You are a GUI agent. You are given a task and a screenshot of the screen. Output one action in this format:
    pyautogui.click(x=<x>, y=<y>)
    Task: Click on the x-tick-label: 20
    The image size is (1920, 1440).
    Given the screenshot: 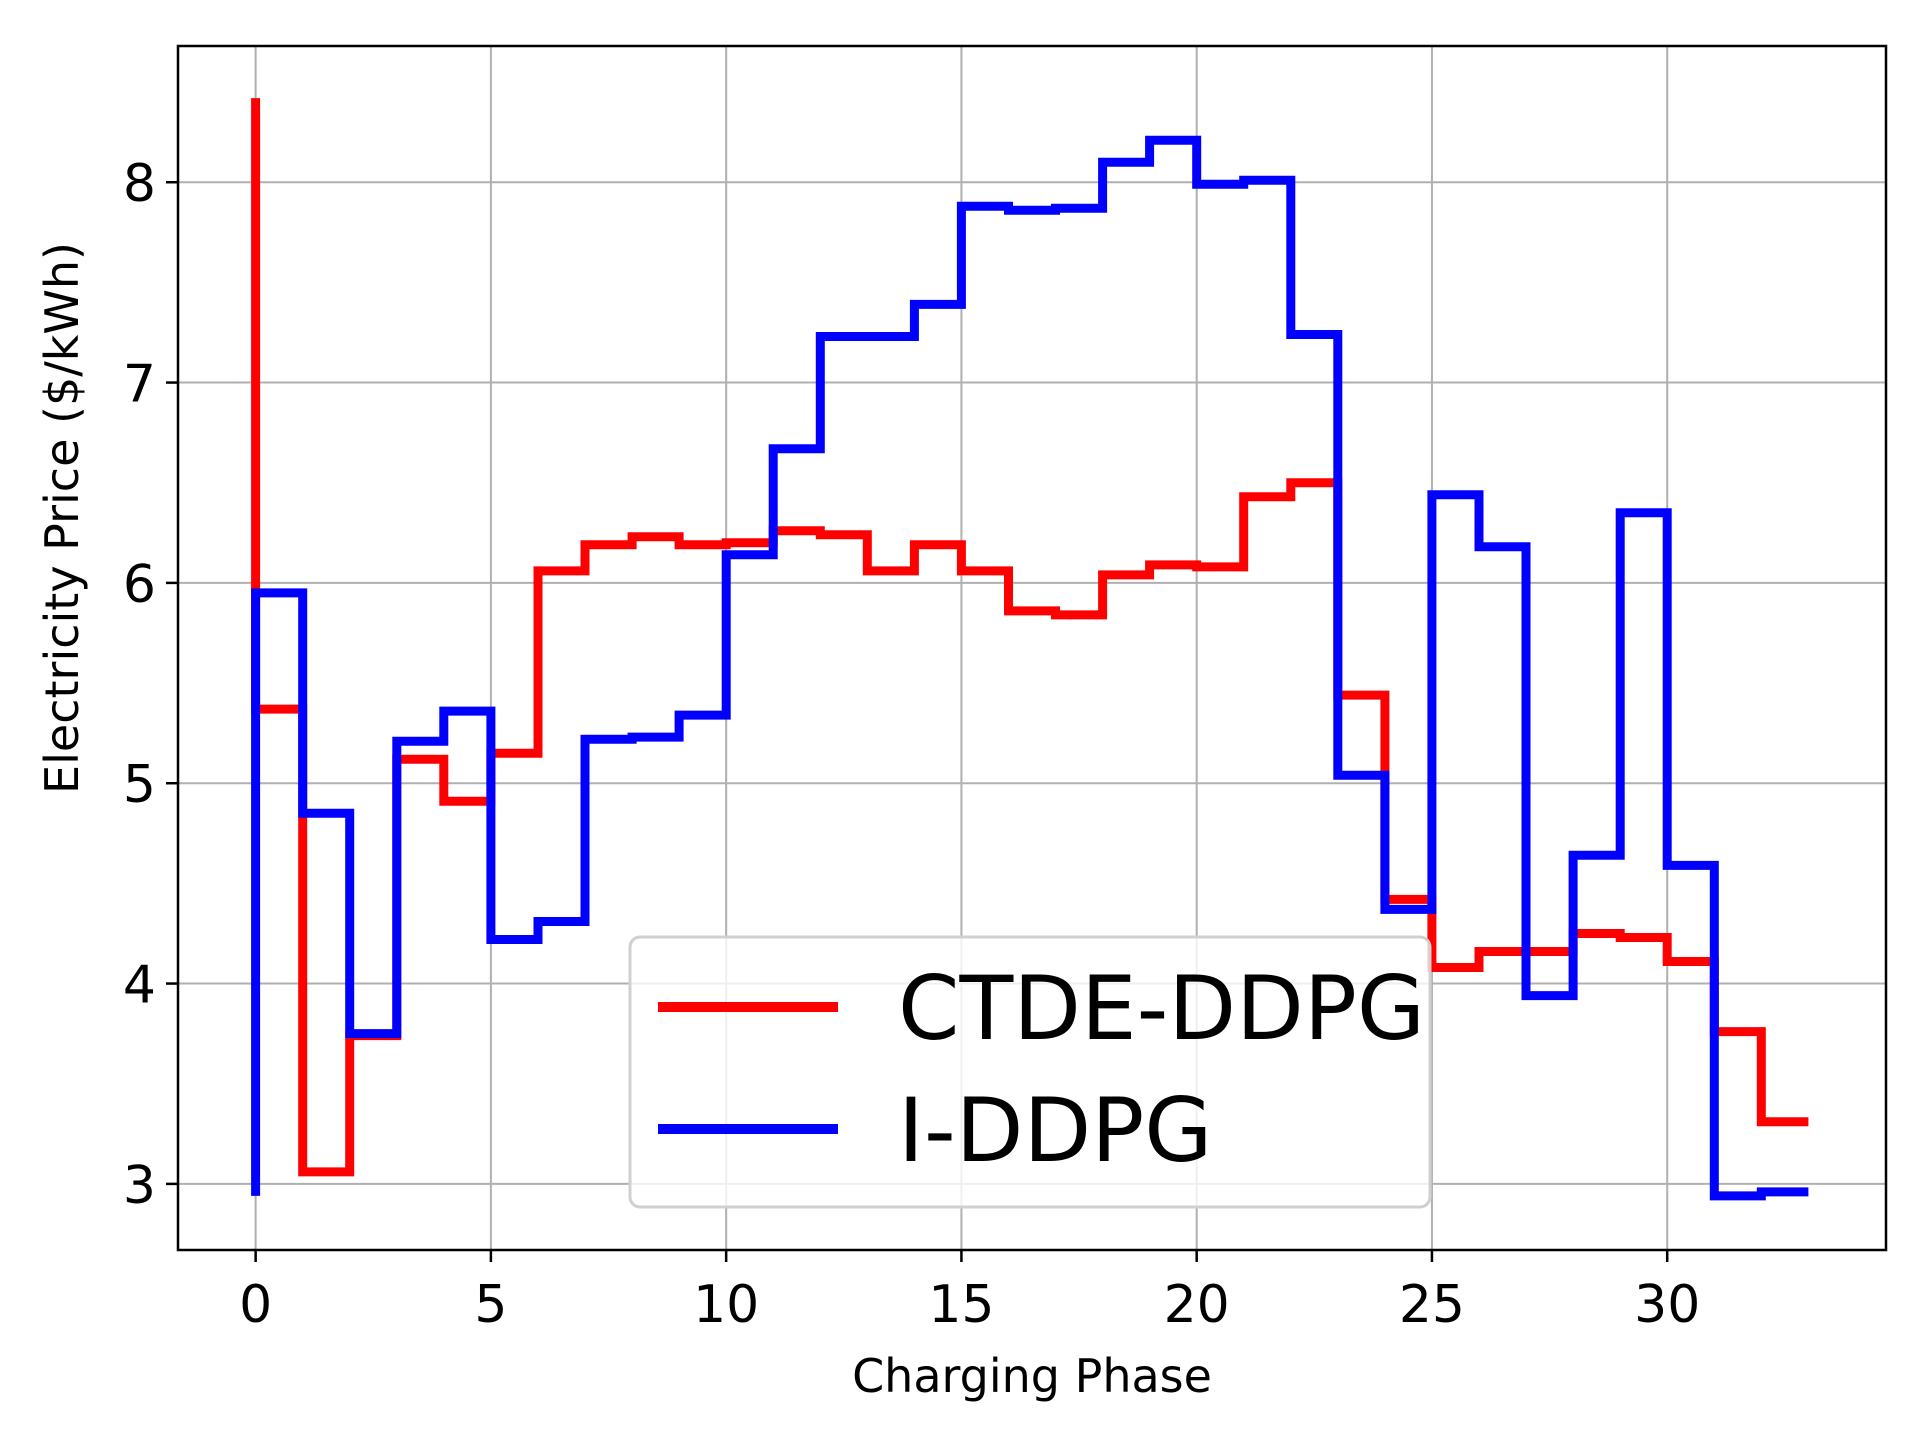 What is the action you would take?
    pyautogui.click(x=1197, y=1305)
    